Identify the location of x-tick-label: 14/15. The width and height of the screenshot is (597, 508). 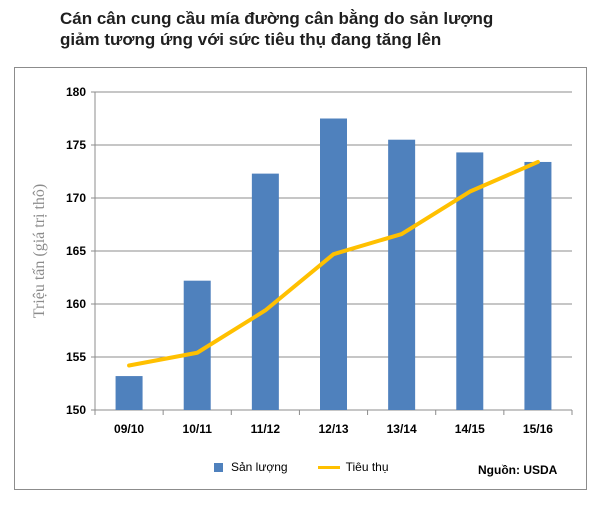
(470, 429).